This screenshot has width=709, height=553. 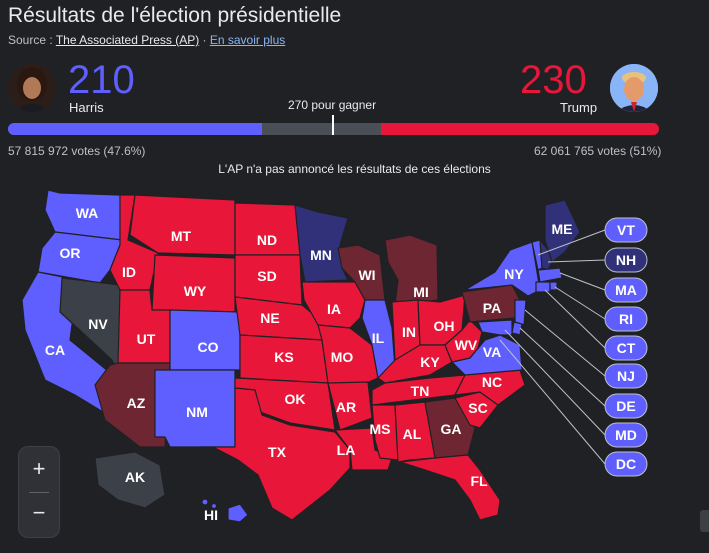 What do you see at coordinates (466, 345) in the screenshot?
I see `label-WV: WV` at bounding box center [466, 345].